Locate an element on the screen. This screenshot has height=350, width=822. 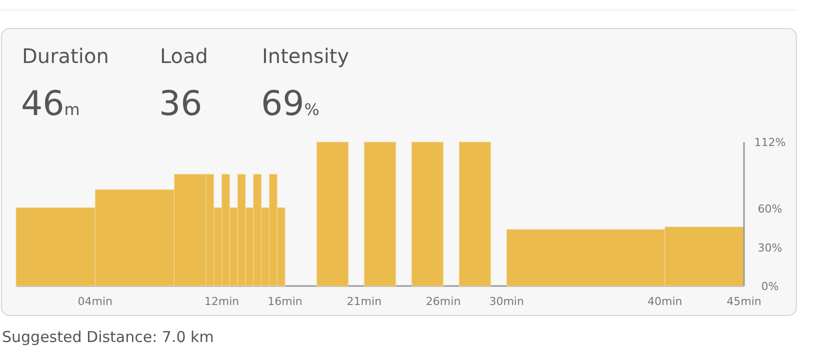
x-tick-label: 16min is located at coordinates (285, 301).